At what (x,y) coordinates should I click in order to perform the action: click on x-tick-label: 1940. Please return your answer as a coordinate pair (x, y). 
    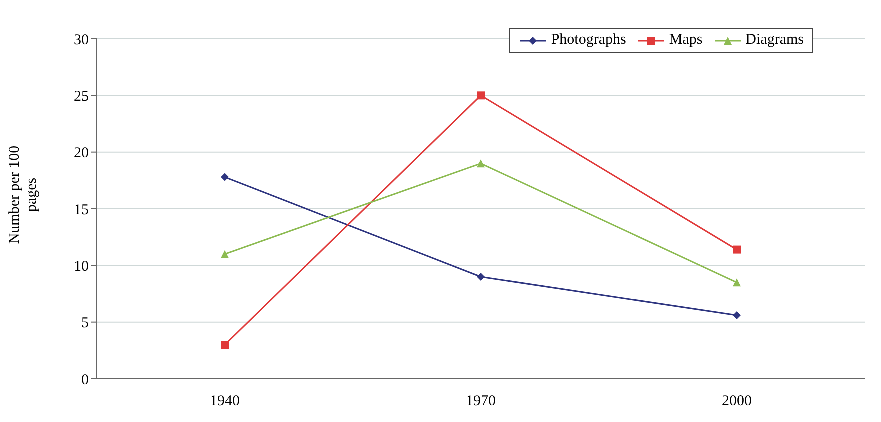
    Looking at the image, I should click on (225, 402).